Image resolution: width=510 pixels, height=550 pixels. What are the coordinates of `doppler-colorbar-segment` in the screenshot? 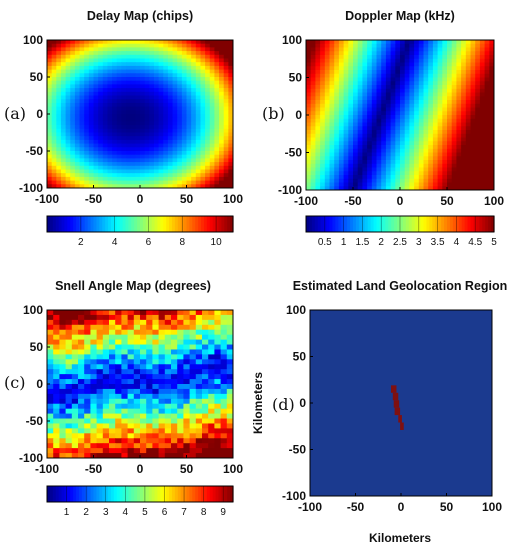 It's located at (366, 224).